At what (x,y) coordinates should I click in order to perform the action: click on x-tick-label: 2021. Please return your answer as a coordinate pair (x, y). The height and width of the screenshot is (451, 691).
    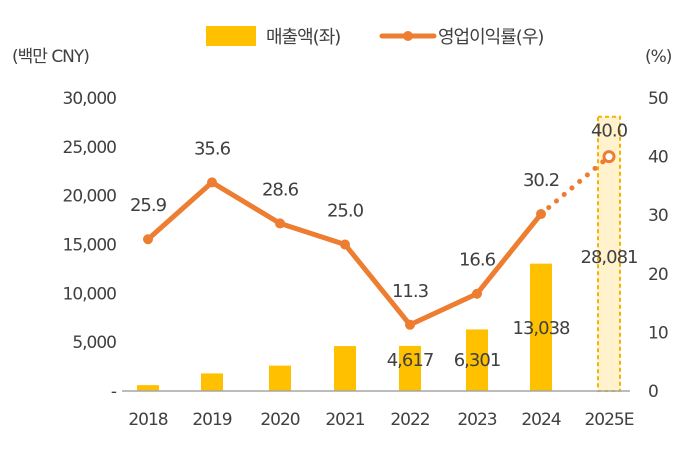
    Looking at the image, I should click on (344, 420).